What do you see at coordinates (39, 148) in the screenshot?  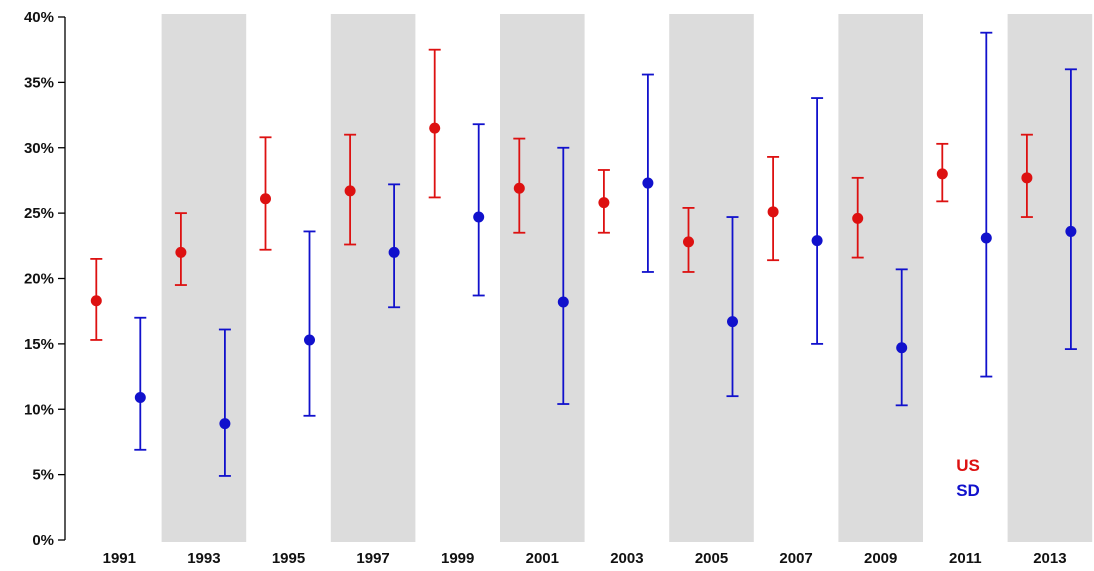 I see `y-tick-label: 30%` at bounding box center [39, 148].